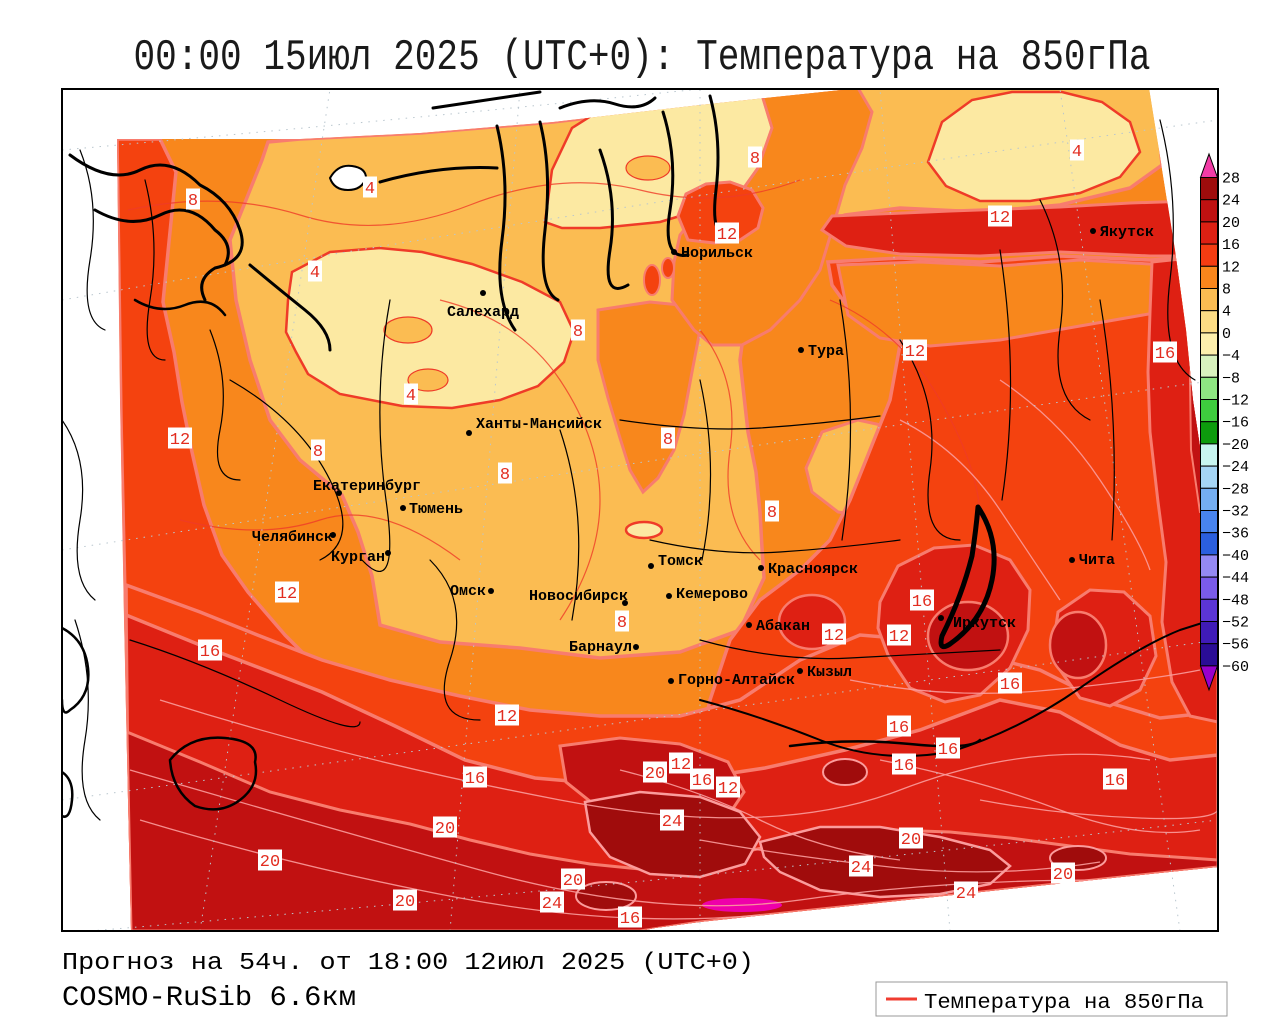 The width and height of the screenshot is (1280, 1024). Describe the element at coordinates (483, 312) in the screenshot. I see `svg-text: Салехард` at that location.